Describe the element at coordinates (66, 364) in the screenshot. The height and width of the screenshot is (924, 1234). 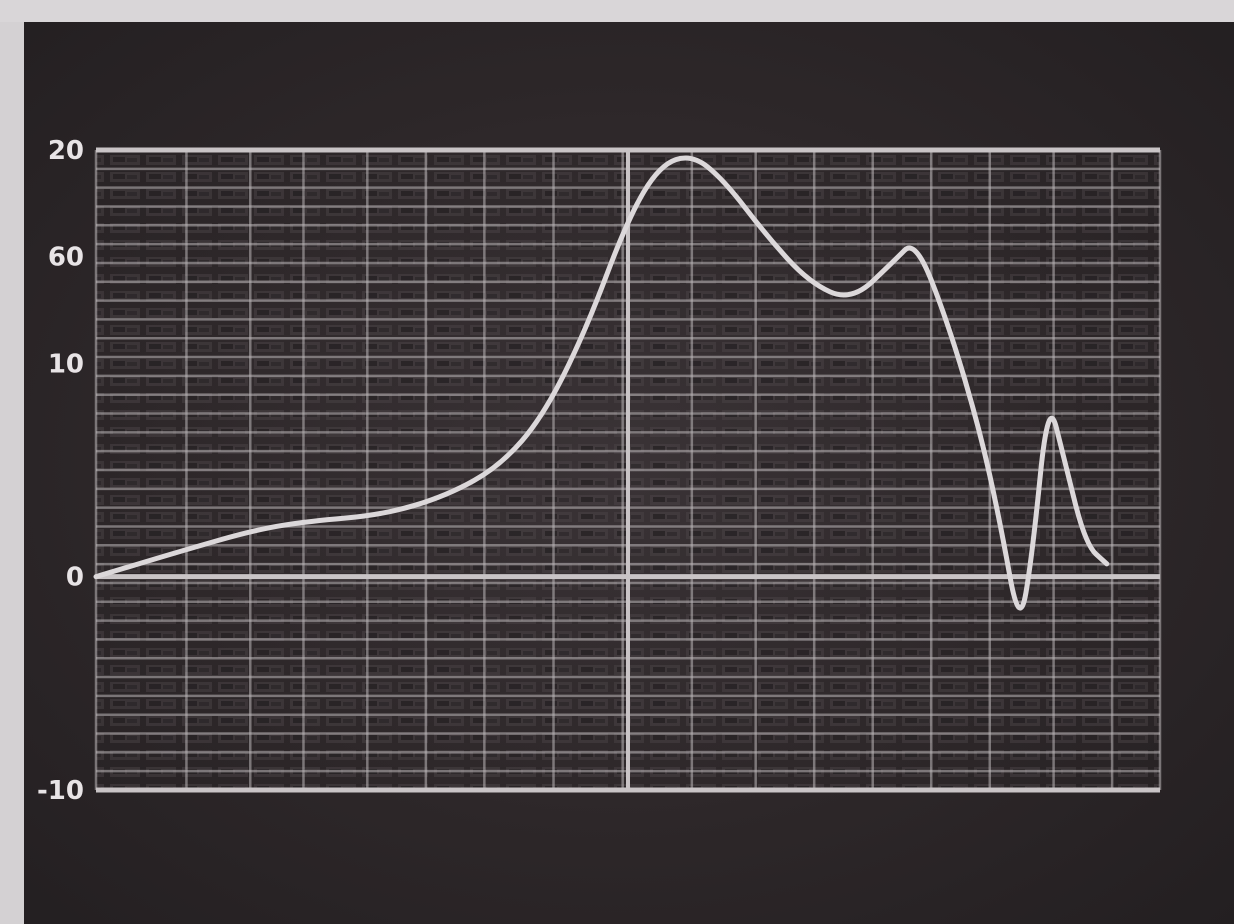
I see `y-tick-label: 10` at that location.